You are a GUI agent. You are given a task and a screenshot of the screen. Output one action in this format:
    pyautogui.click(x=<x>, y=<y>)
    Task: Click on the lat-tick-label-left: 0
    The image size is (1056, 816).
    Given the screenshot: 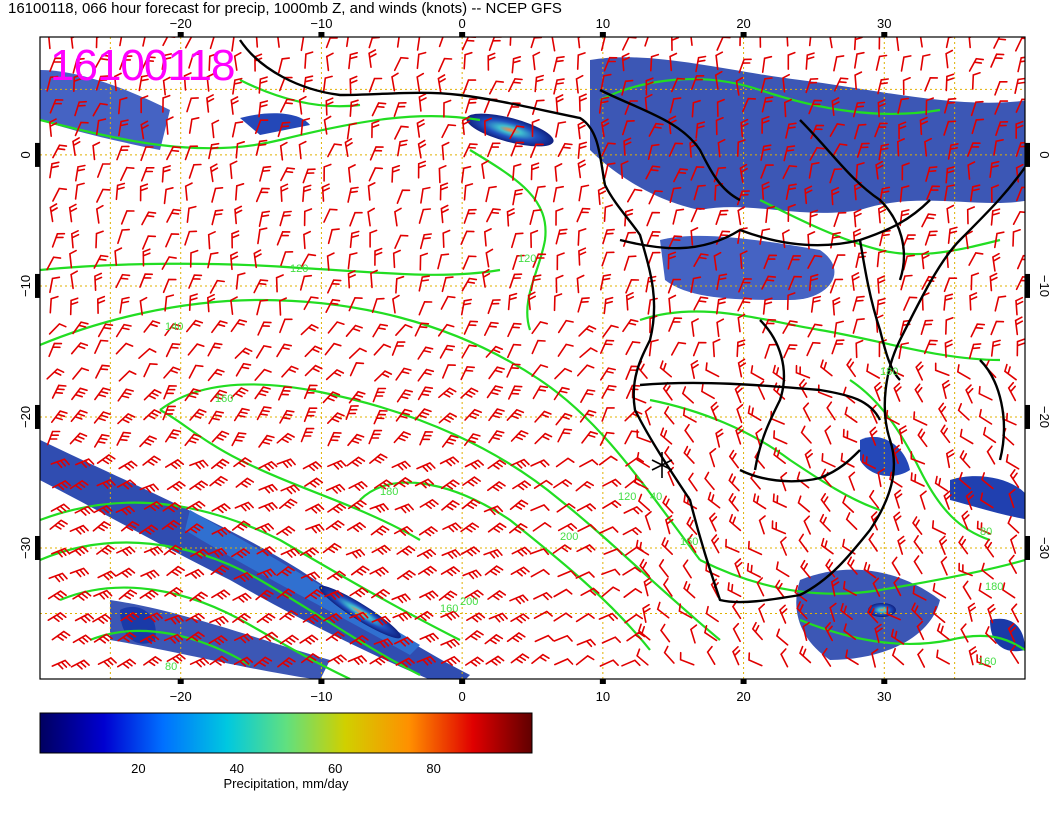 What is the action you would take?
    pyautogui.click(x=25, y=154)
    